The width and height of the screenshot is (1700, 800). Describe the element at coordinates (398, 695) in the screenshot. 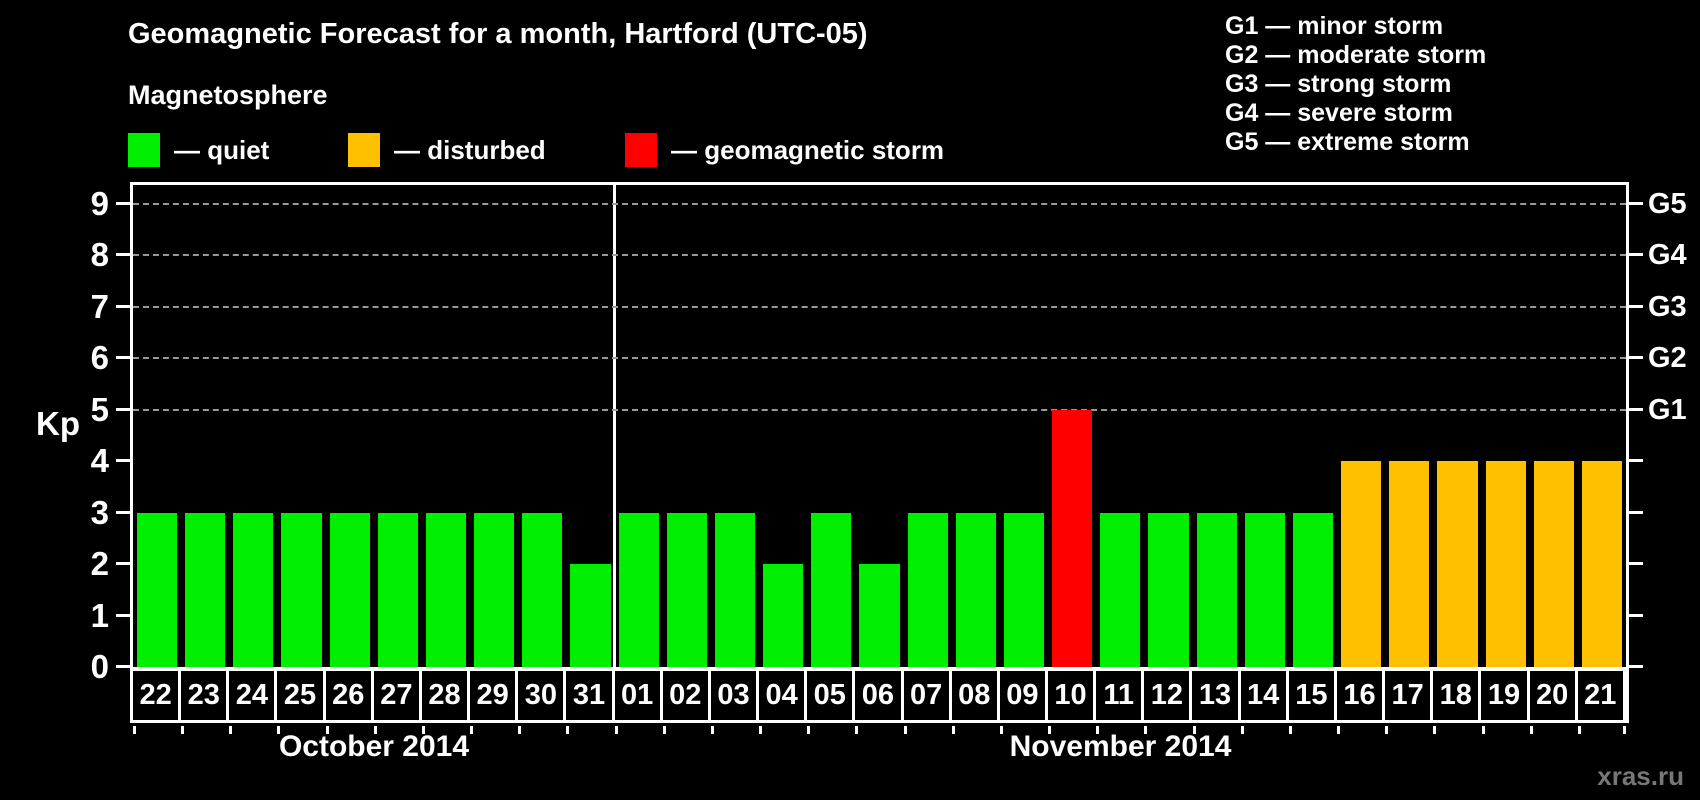

I see `day-label-27: 27` at that location.